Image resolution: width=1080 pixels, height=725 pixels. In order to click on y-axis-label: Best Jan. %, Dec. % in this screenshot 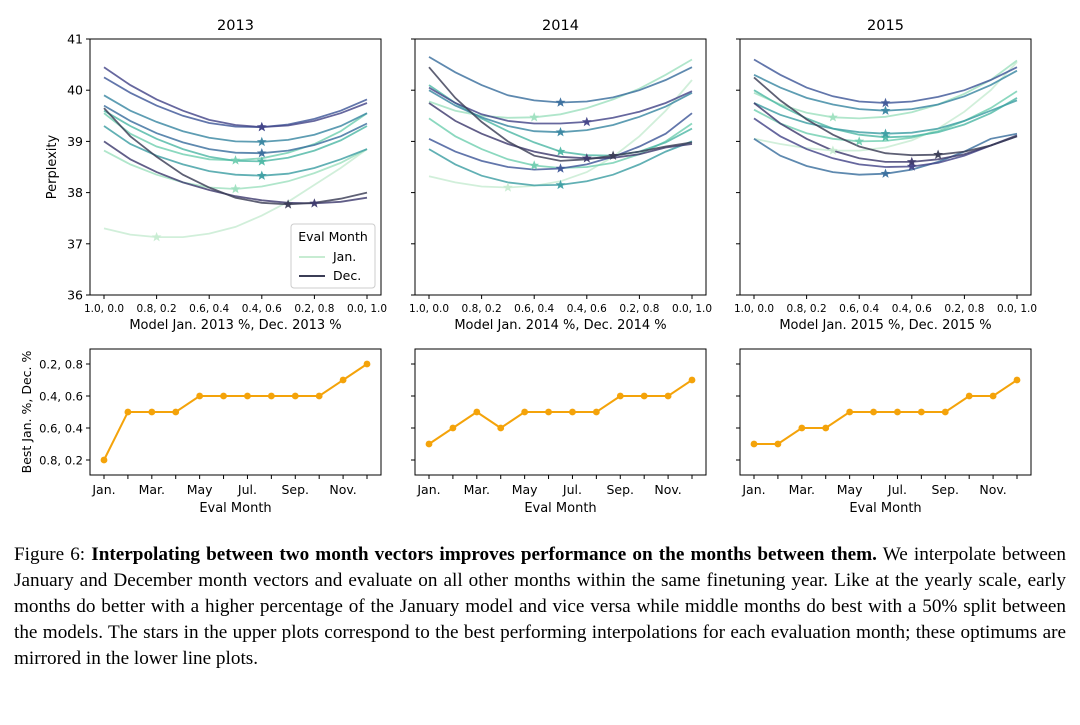, I will do `click(26, 412)`.